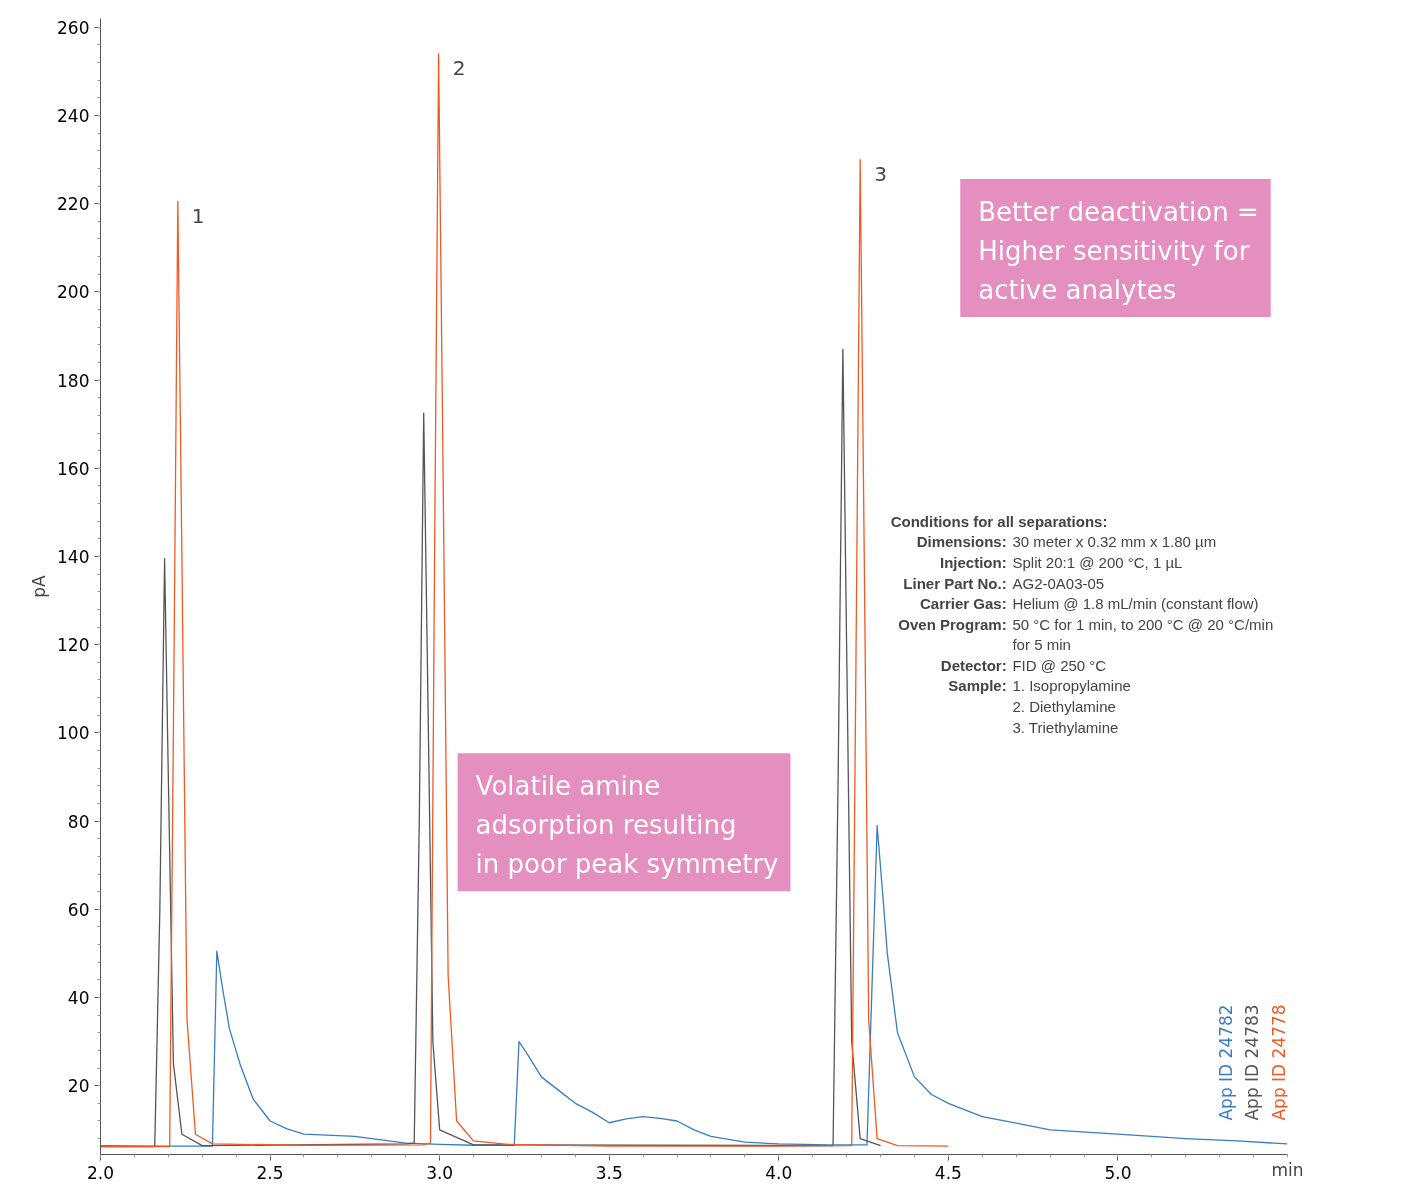 Image resolution: width=1416 pixels, height=1188 pixels. What do you see at coordinates (73, 292) in the screenshot?
I see `y-tick-label: 200` at bounding box center [73, 292].